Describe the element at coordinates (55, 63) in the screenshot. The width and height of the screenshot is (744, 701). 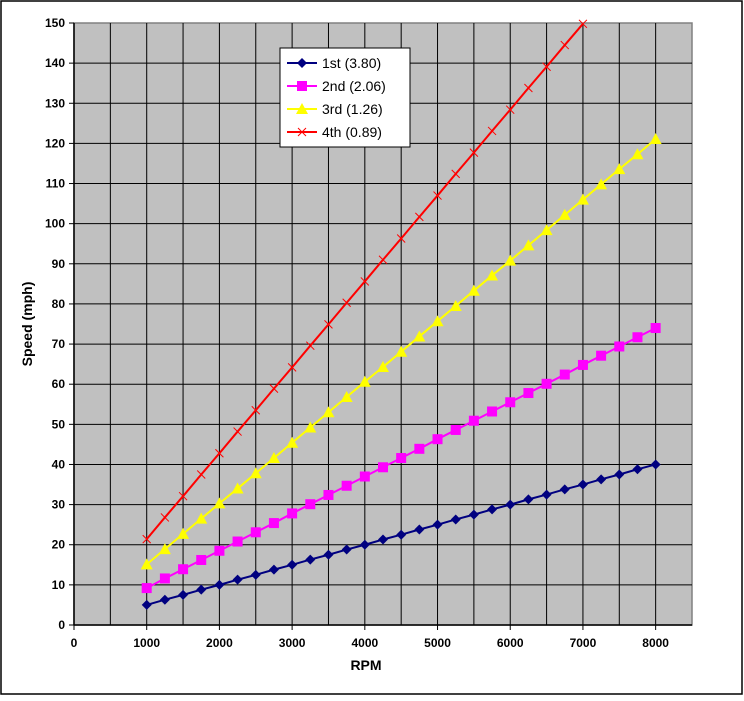
I see `y-tick-label: 140` at that location.